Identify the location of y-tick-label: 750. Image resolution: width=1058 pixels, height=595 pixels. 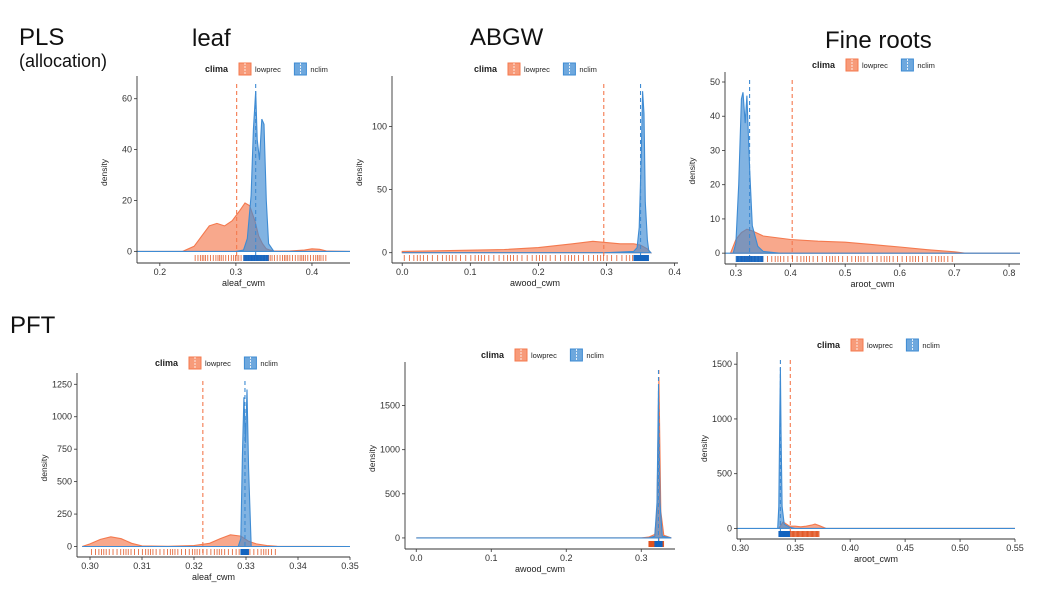
(64, 449).